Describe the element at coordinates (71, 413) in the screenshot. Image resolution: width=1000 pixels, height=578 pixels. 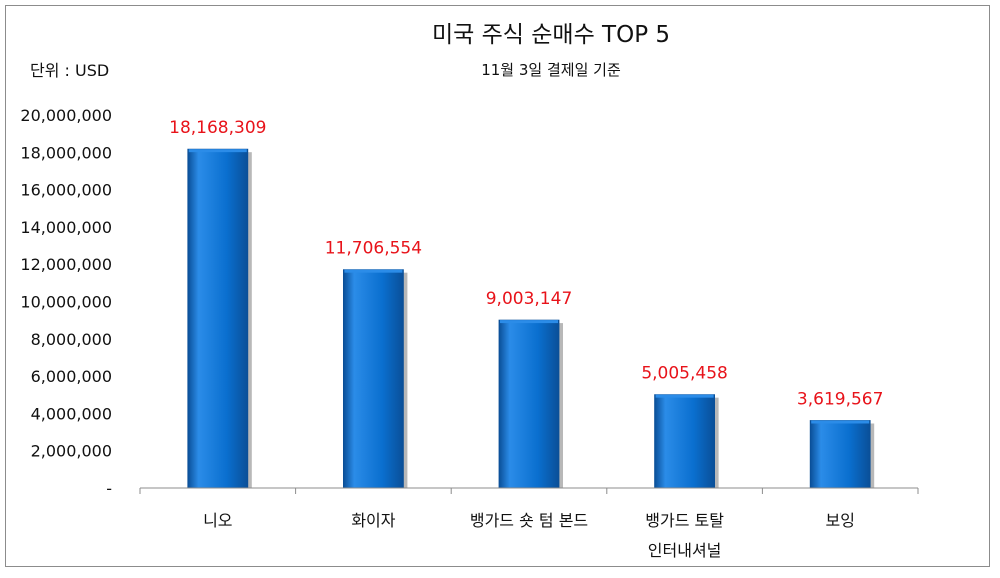
I see `y-tick-label: 4,000,000` at that location.